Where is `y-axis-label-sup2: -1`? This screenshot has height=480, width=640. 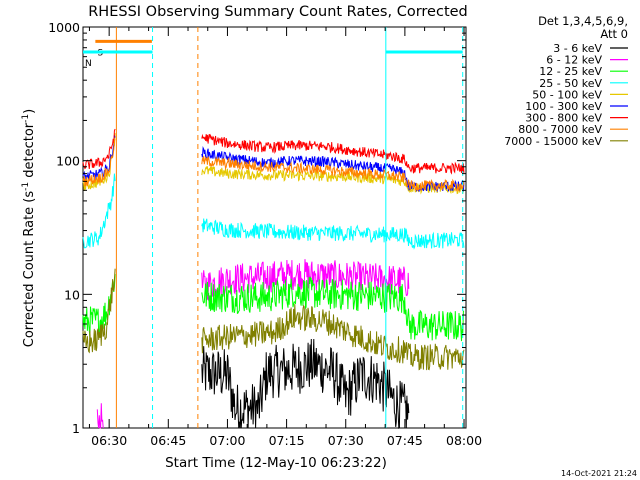
y-axis-label-sup2: -1 is located at coordinates (26, 118).